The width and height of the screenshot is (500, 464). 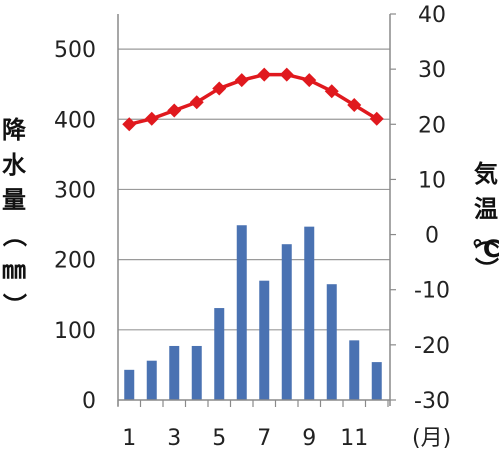 What do you see at coordinates (14, 216) in the screenshot?
I see `left-axis-title: 降 水 量 （ ㎜ ）` at bounding box center [14, 216].